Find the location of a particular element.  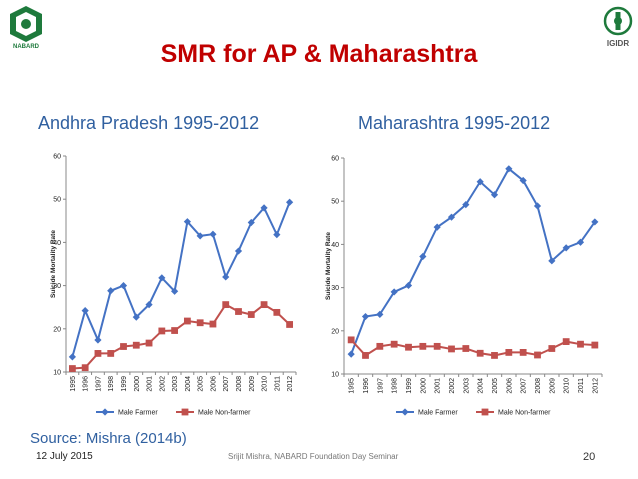

x-tick-label: 2011 is located at coordinates (277, 383).